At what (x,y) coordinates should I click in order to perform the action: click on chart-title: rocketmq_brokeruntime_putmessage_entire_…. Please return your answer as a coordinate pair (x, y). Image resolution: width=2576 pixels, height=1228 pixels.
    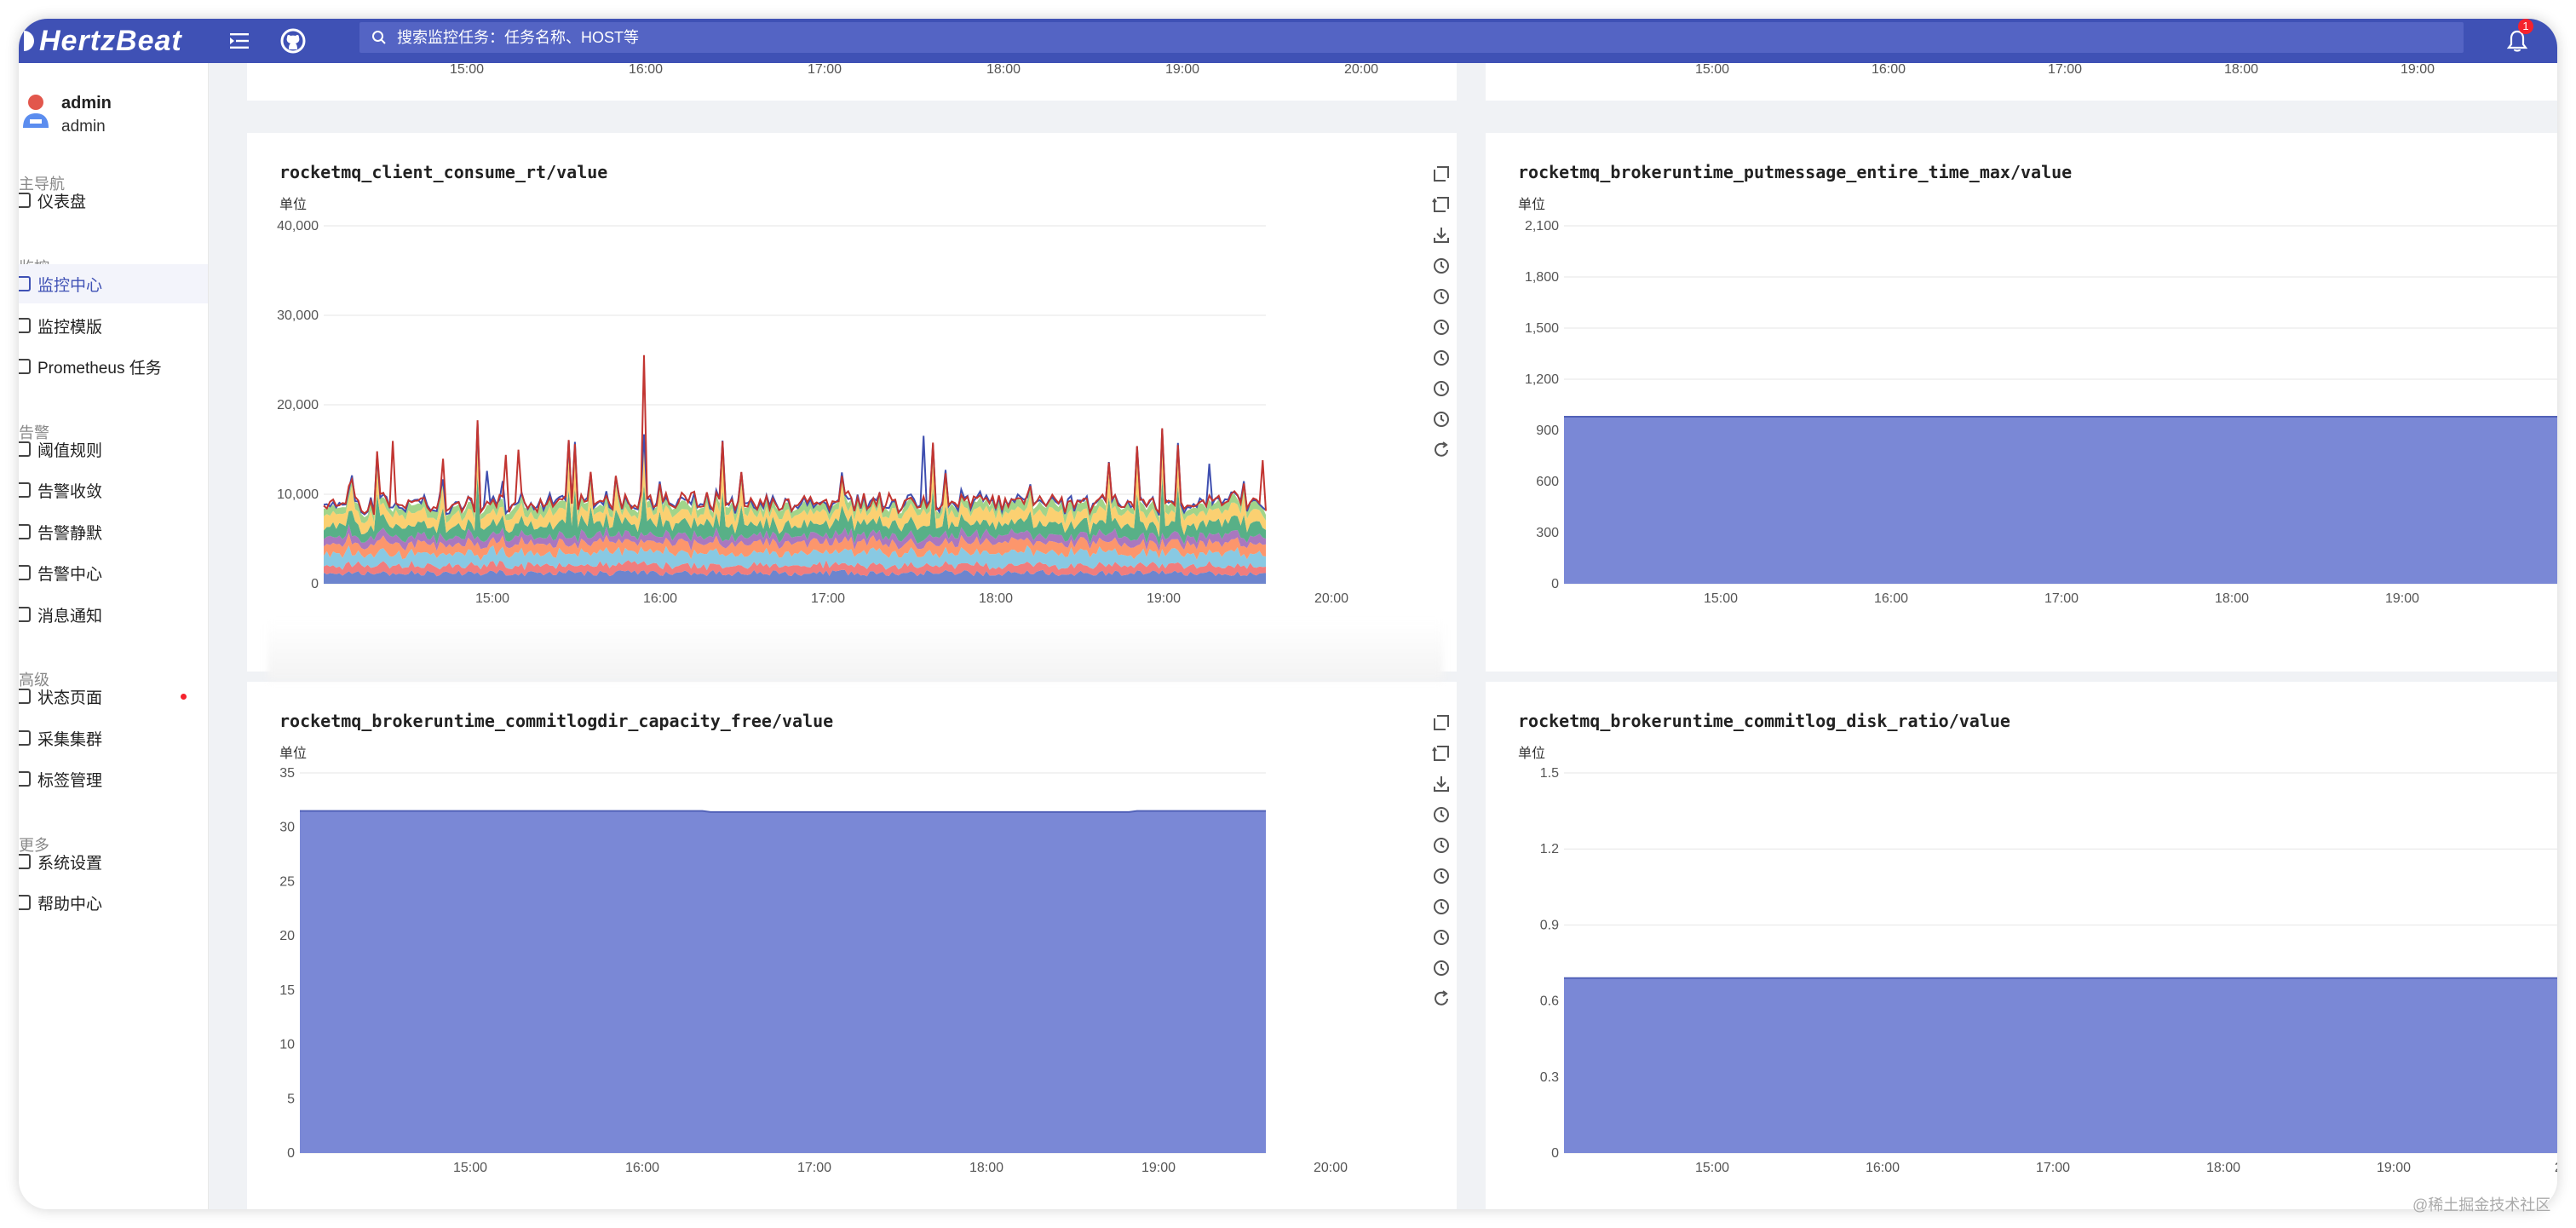
    Looking at the image, I should click on (1795, 172).